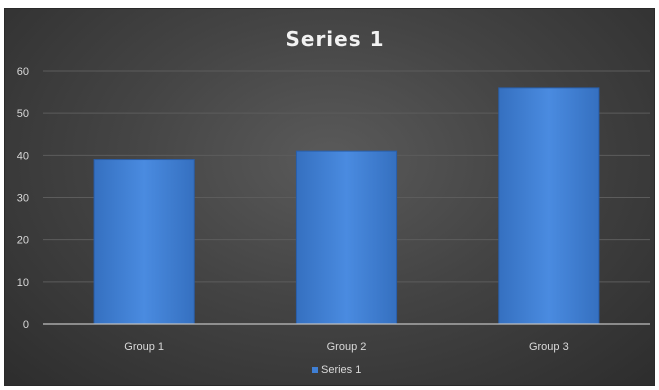  I want to click on y-axis-ticks: 0 10 20 30 40 50 60, so click(23, 198).